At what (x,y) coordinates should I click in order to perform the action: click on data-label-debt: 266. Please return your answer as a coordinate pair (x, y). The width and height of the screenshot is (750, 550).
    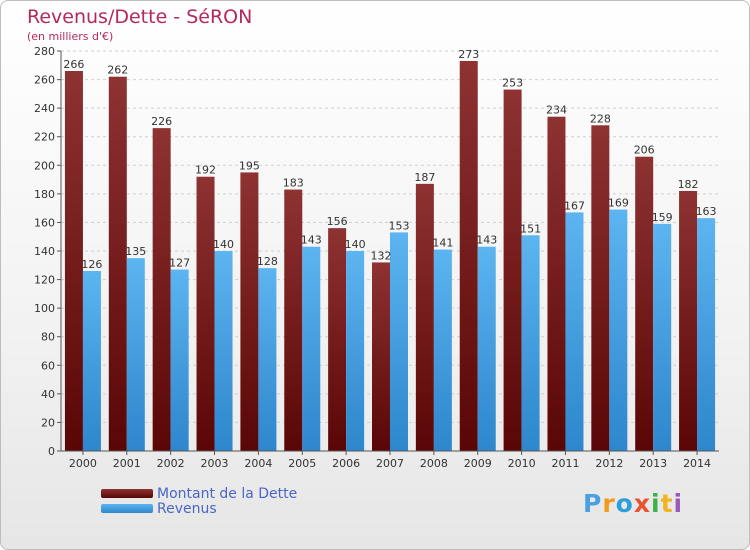
    Looking at the image, I should click on (73, 64).